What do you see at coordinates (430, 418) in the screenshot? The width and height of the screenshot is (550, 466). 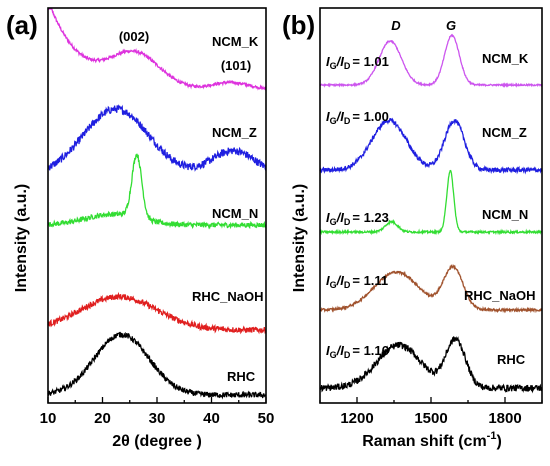 I see `x-tick-label: 1500` at bounding box center [430, 418].